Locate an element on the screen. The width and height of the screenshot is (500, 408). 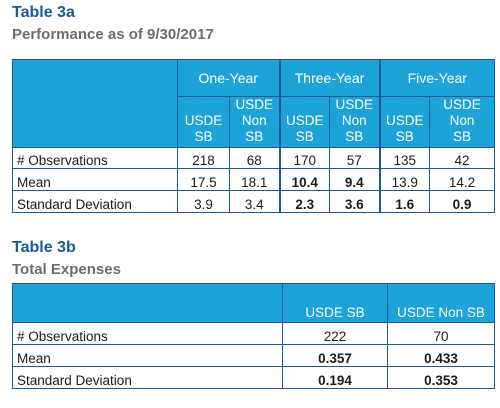
cell: 18.1 is located at coordinates (254, 179).